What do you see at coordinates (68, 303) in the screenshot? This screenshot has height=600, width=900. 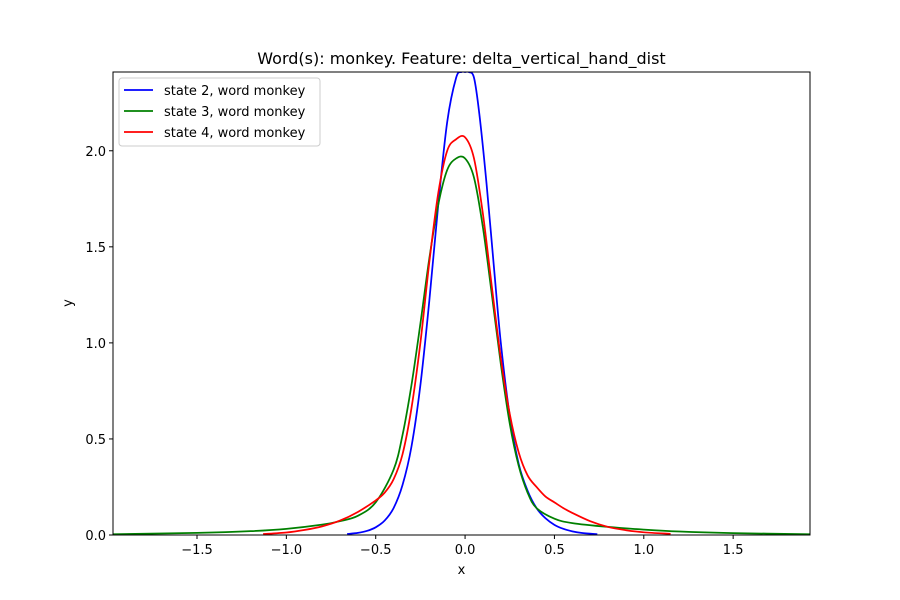 I see `y-axis-label: y` at bounding box center [68, 303].